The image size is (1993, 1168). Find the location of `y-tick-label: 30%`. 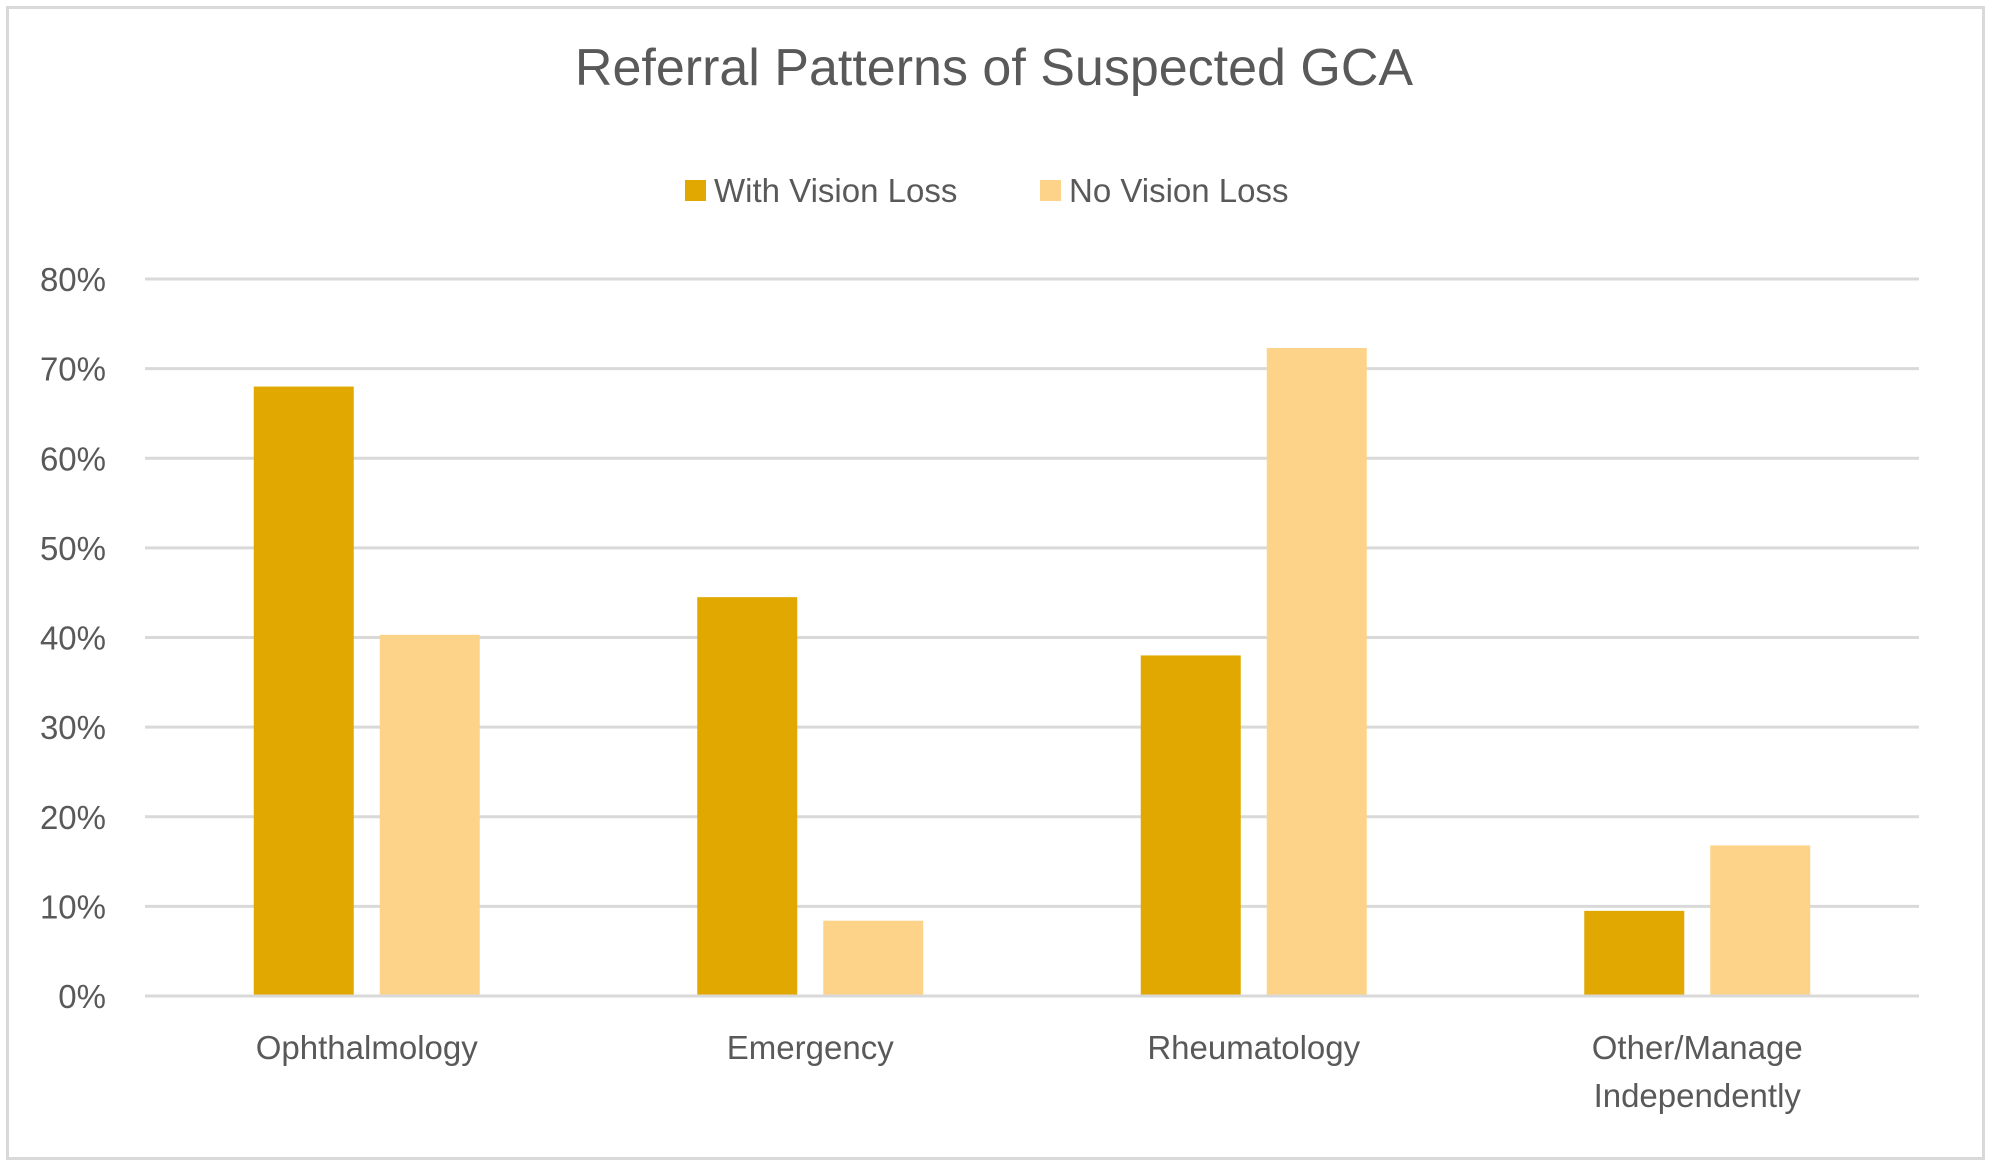

y-tick-label: 30% is located at coordinates (73, 727).